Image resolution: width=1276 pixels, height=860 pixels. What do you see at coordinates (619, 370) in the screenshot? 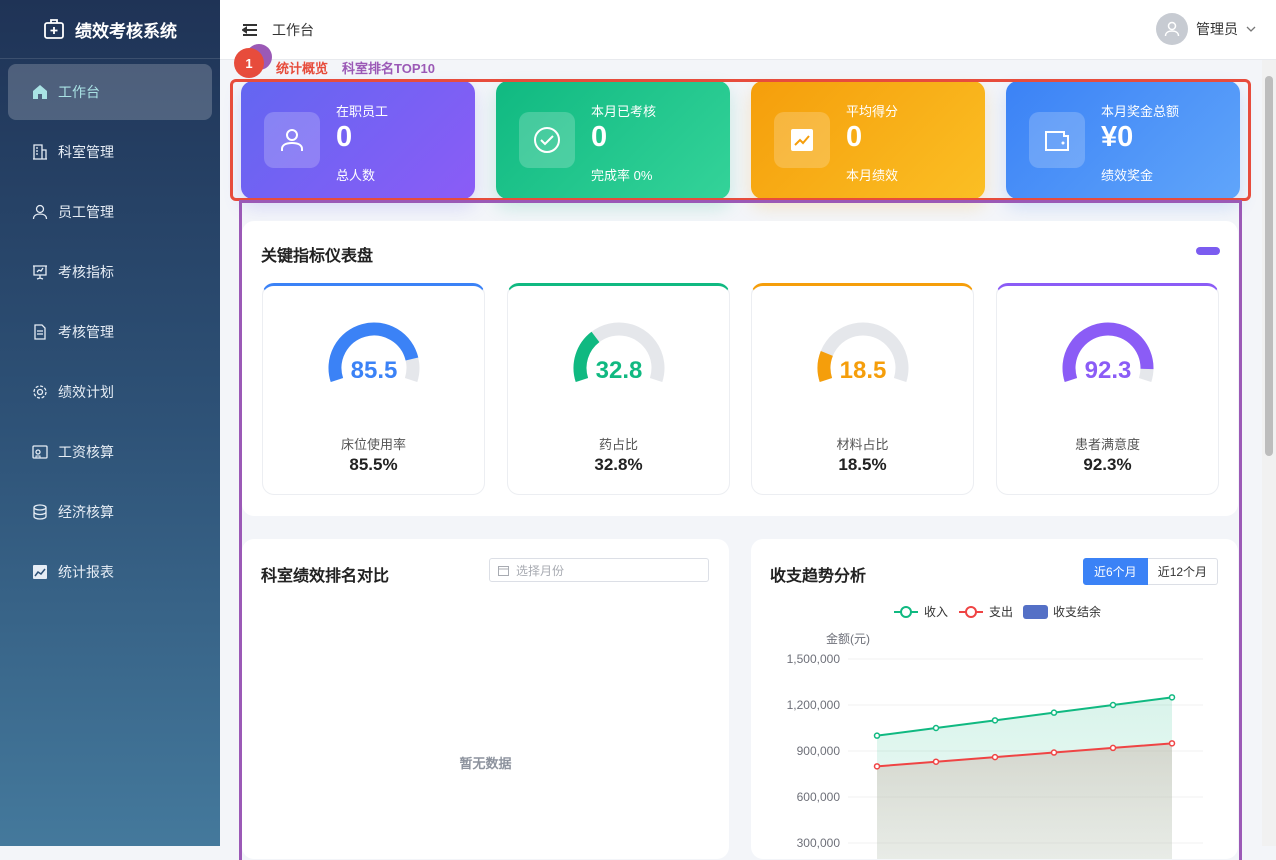
I see `gauge-center-value: 32.8` at bounding box center [619, 370].